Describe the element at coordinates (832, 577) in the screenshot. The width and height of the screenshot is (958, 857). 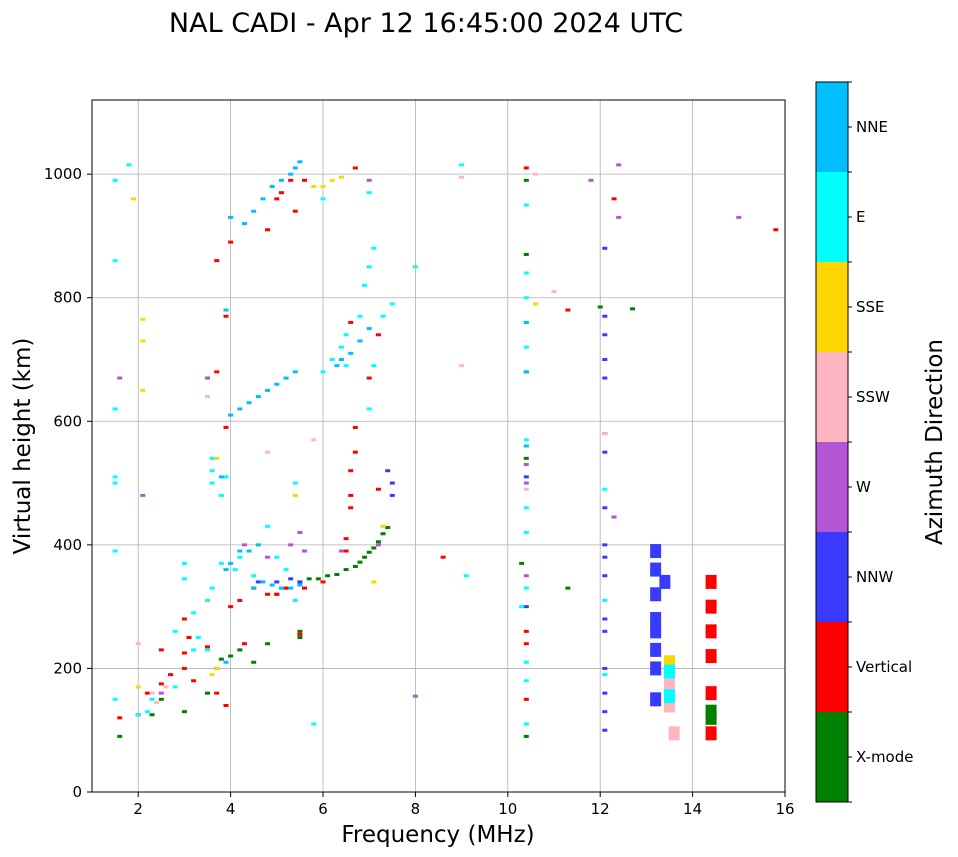
I see `colorbar-segment-nnw` at that location.